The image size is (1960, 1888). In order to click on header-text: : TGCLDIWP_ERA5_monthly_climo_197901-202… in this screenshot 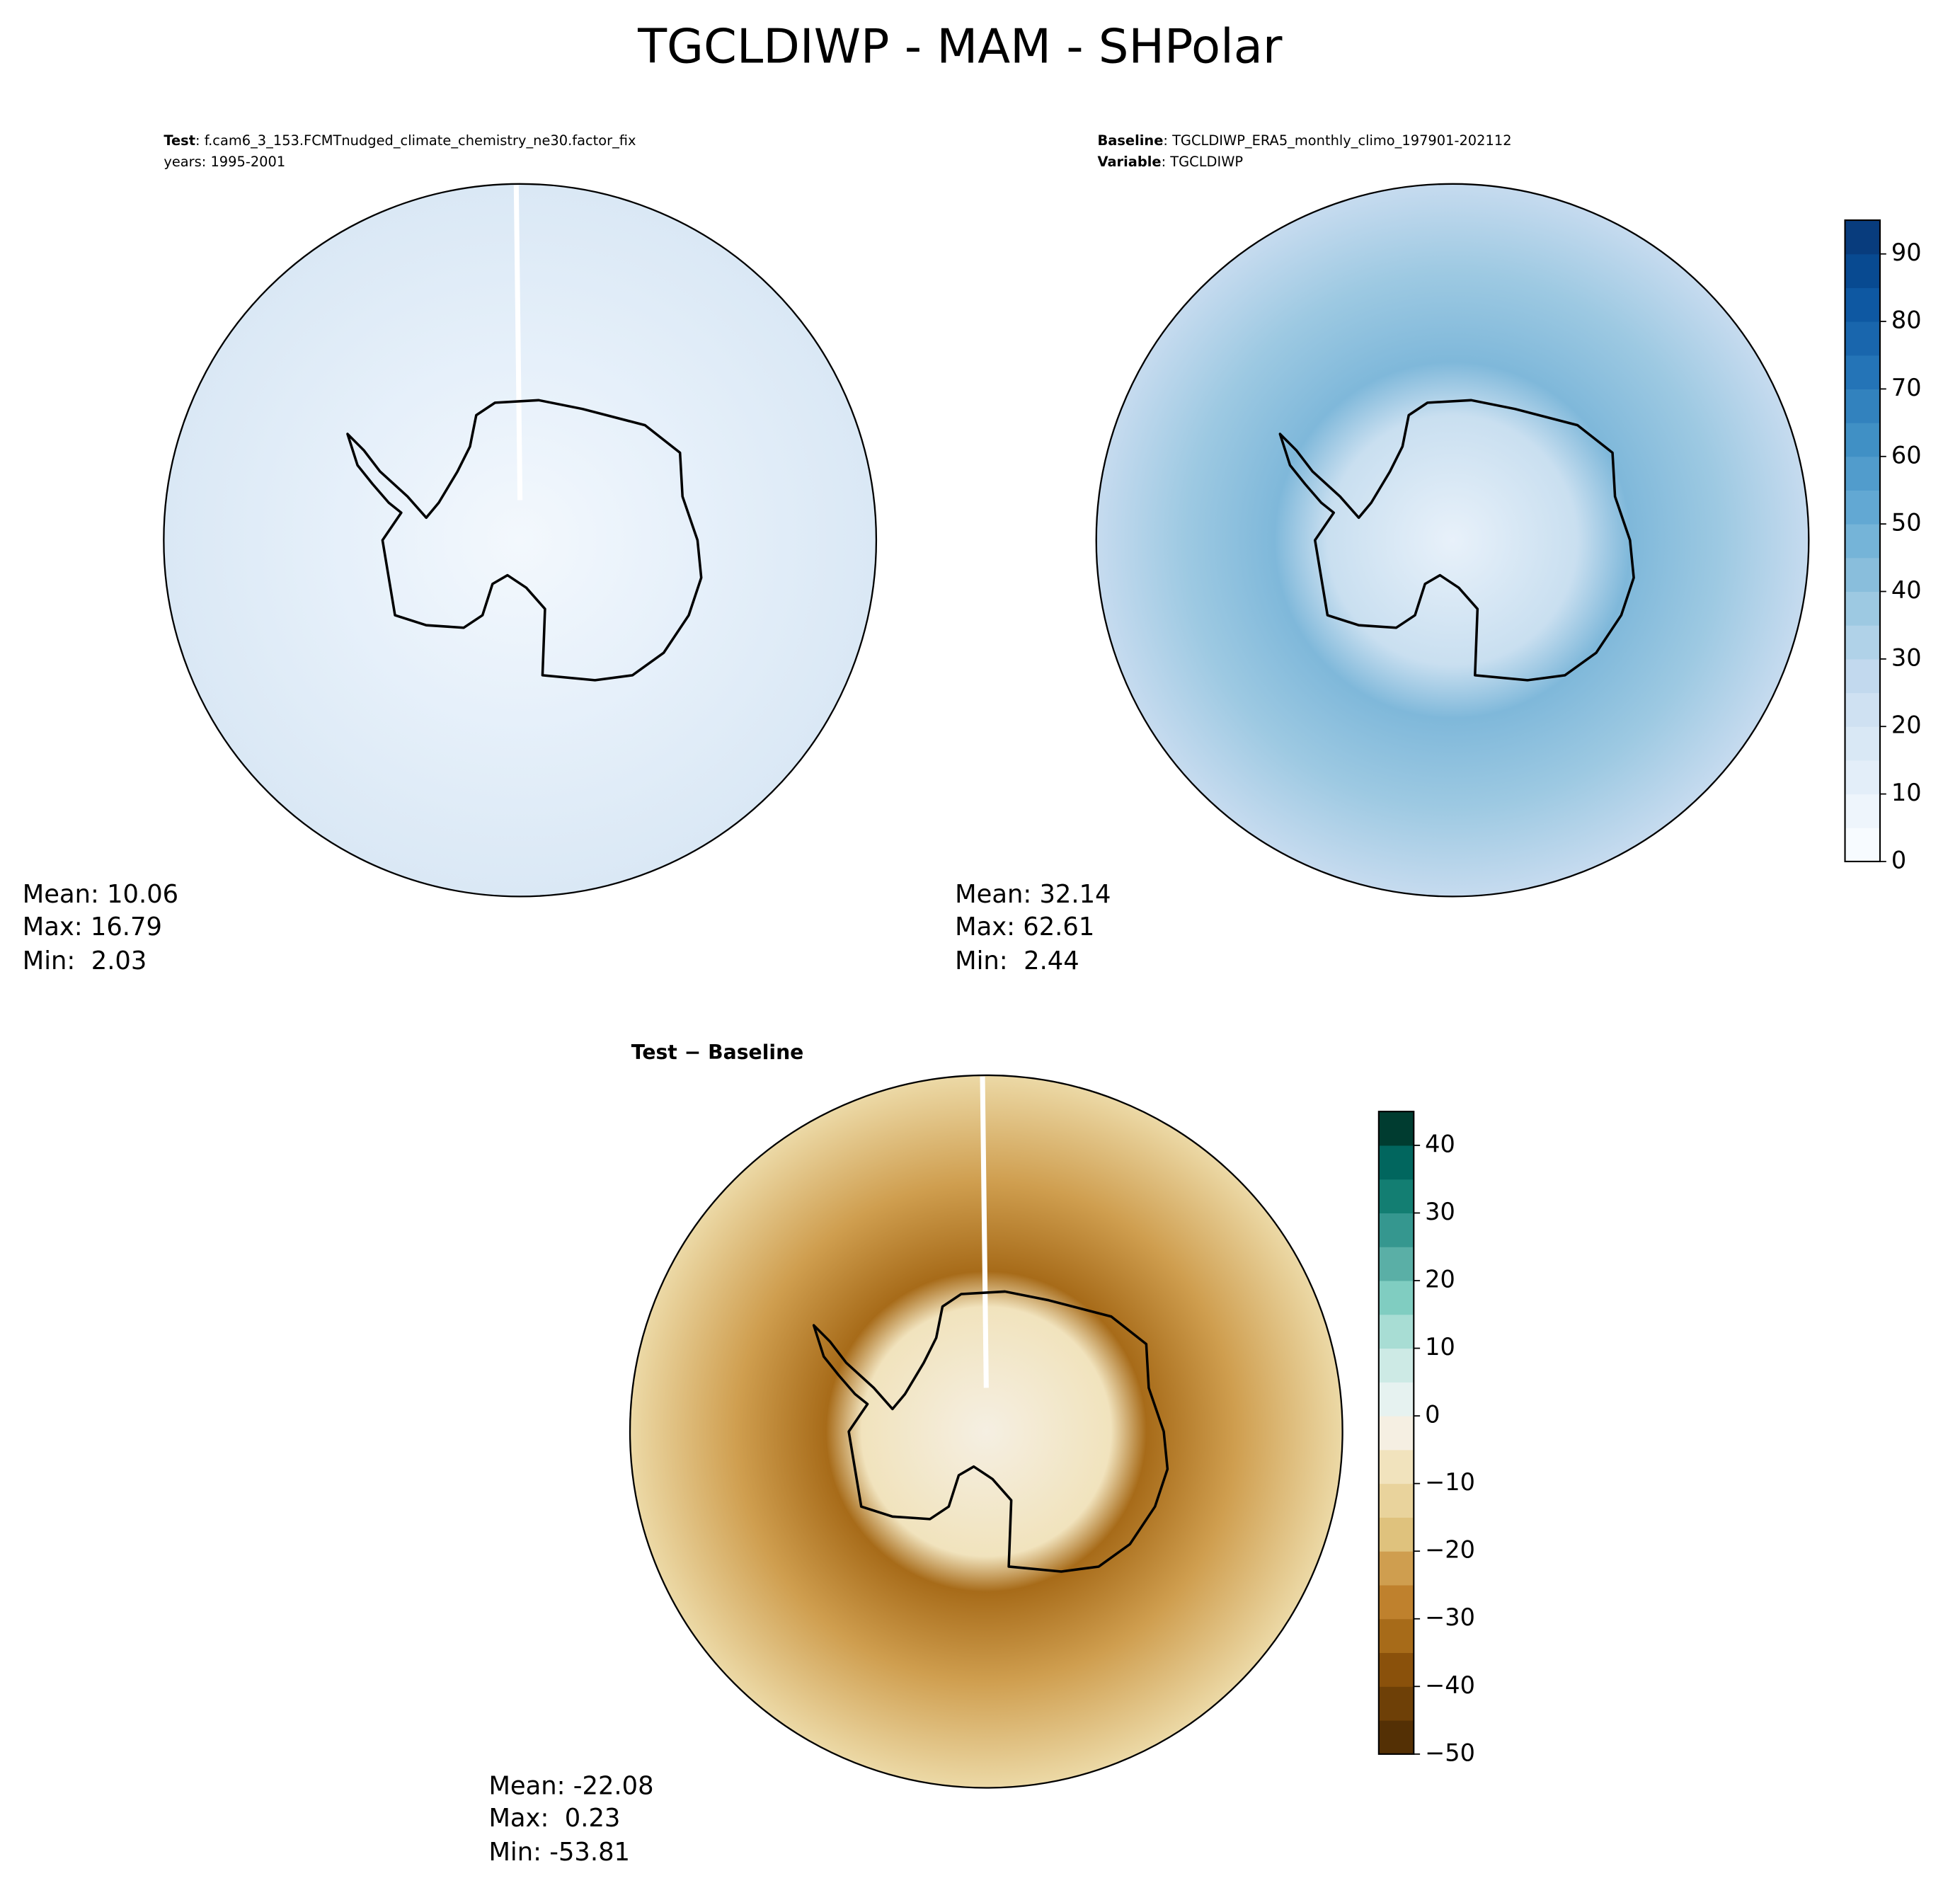, I will do `click(1337, 140)`.